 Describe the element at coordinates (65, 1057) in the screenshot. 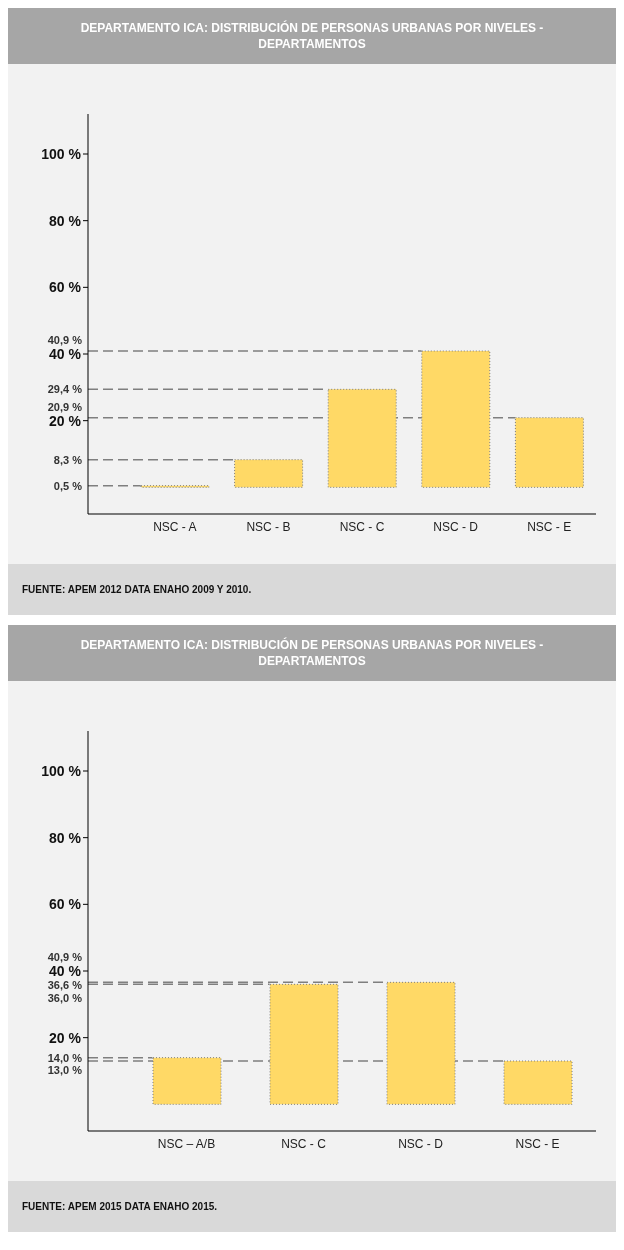

I see `data-label: 14,0 %` at that location.